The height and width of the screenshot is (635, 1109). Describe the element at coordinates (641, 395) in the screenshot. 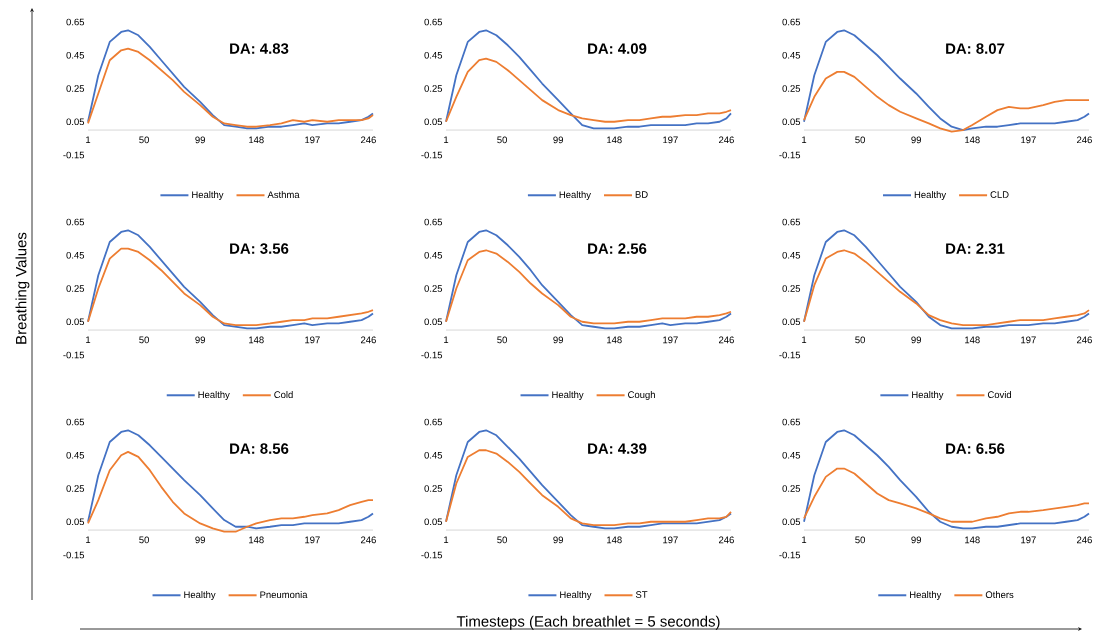

I see `legend-label: Cough` at that location.